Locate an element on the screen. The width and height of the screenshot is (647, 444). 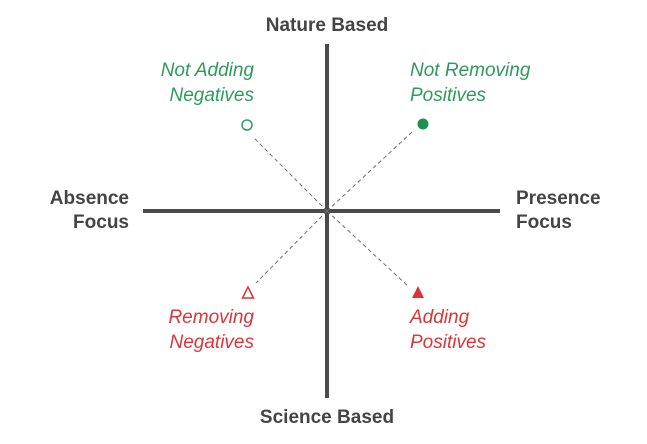
quadrant-label-top-left-line2: Negatives is located at coordinates (212, 95).